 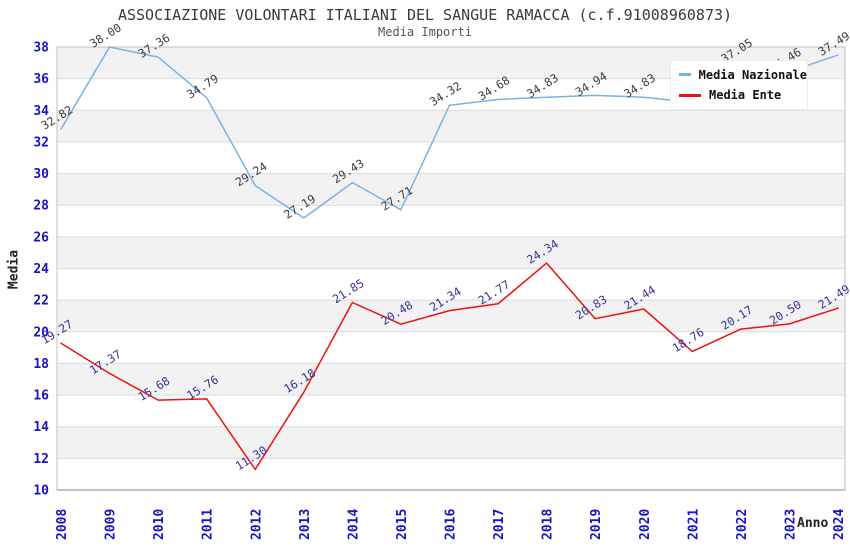 I want to click on legend-item-media-ente: Media Ente, so click(x=743, y=95).